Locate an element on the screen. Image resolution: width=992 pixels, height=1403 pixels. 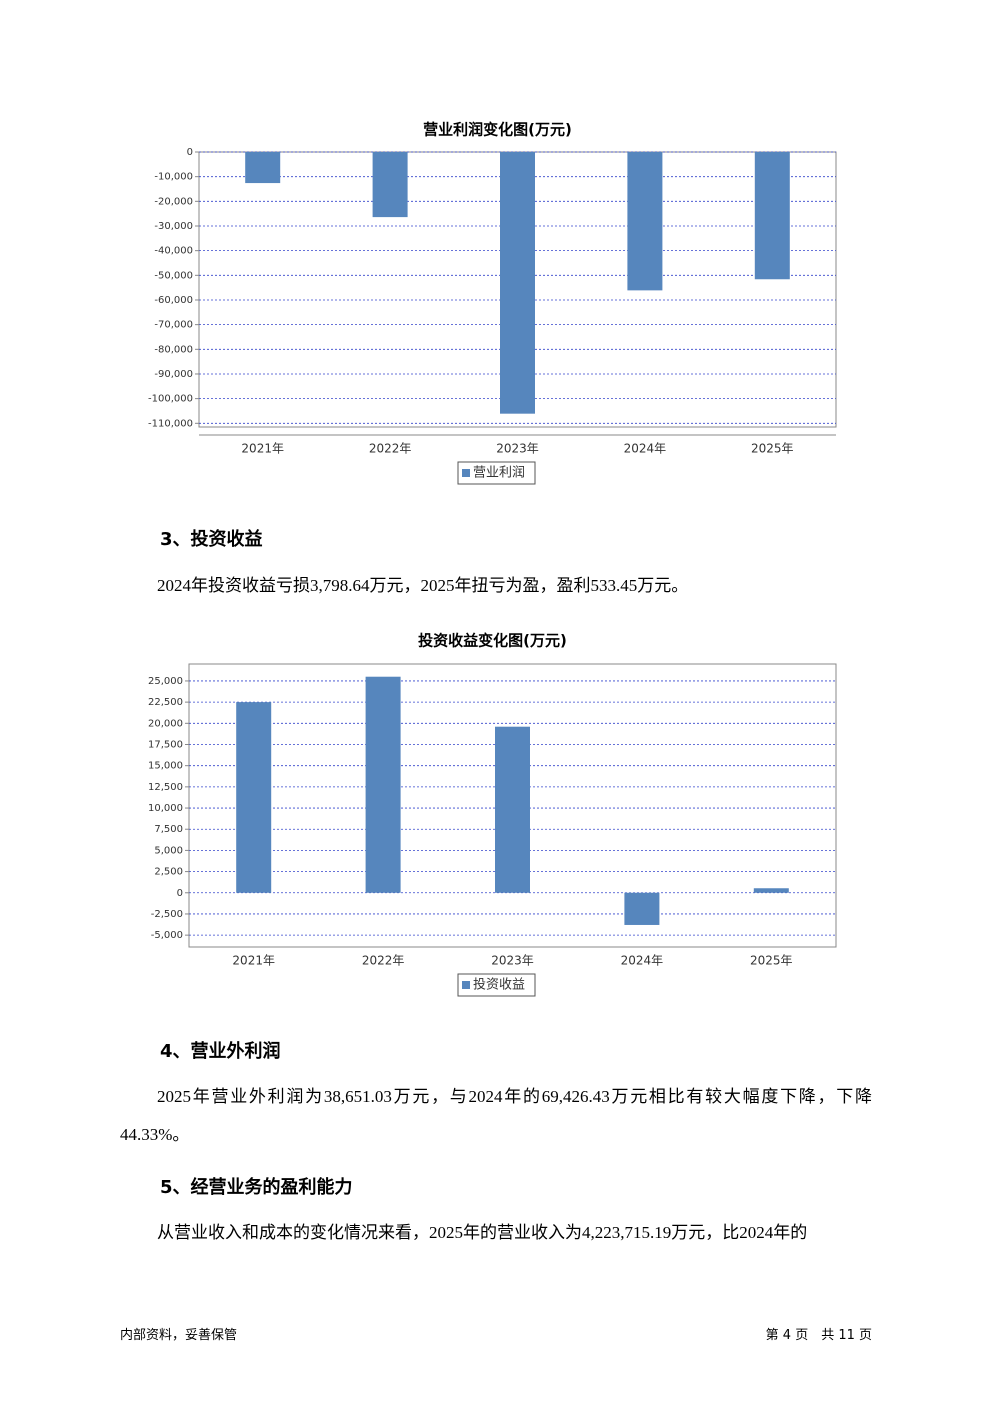
y-tick-label: 2,500 is located at coordinates (168, 872).